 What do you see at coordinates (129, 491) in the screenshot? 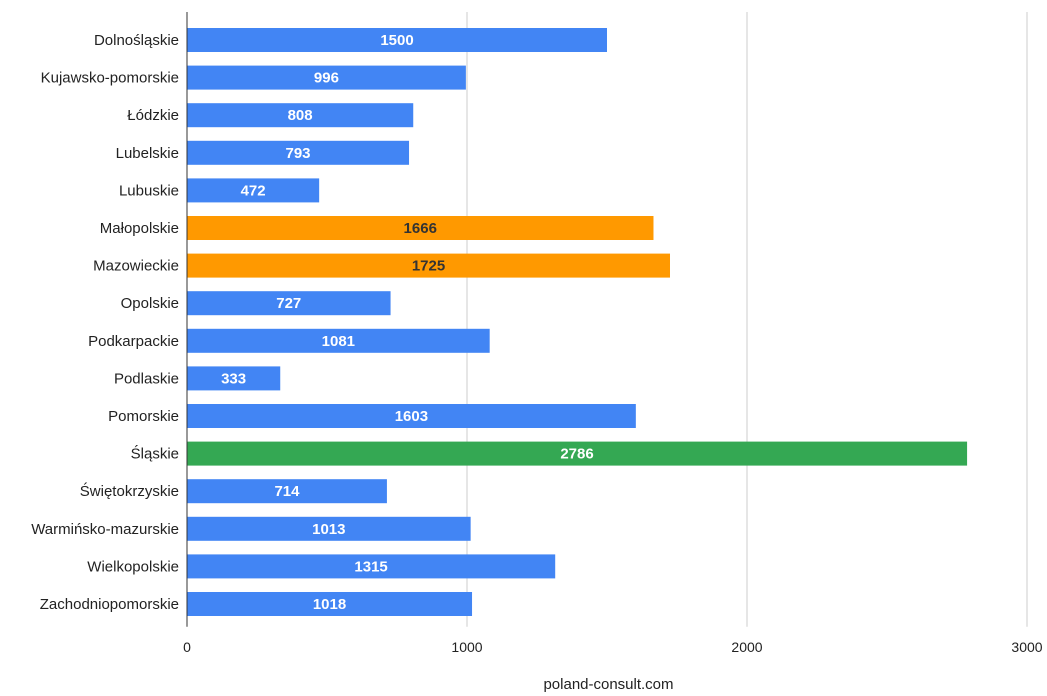
I see `category-label: Świętokrzyskie` at bounding box center [129, 491].